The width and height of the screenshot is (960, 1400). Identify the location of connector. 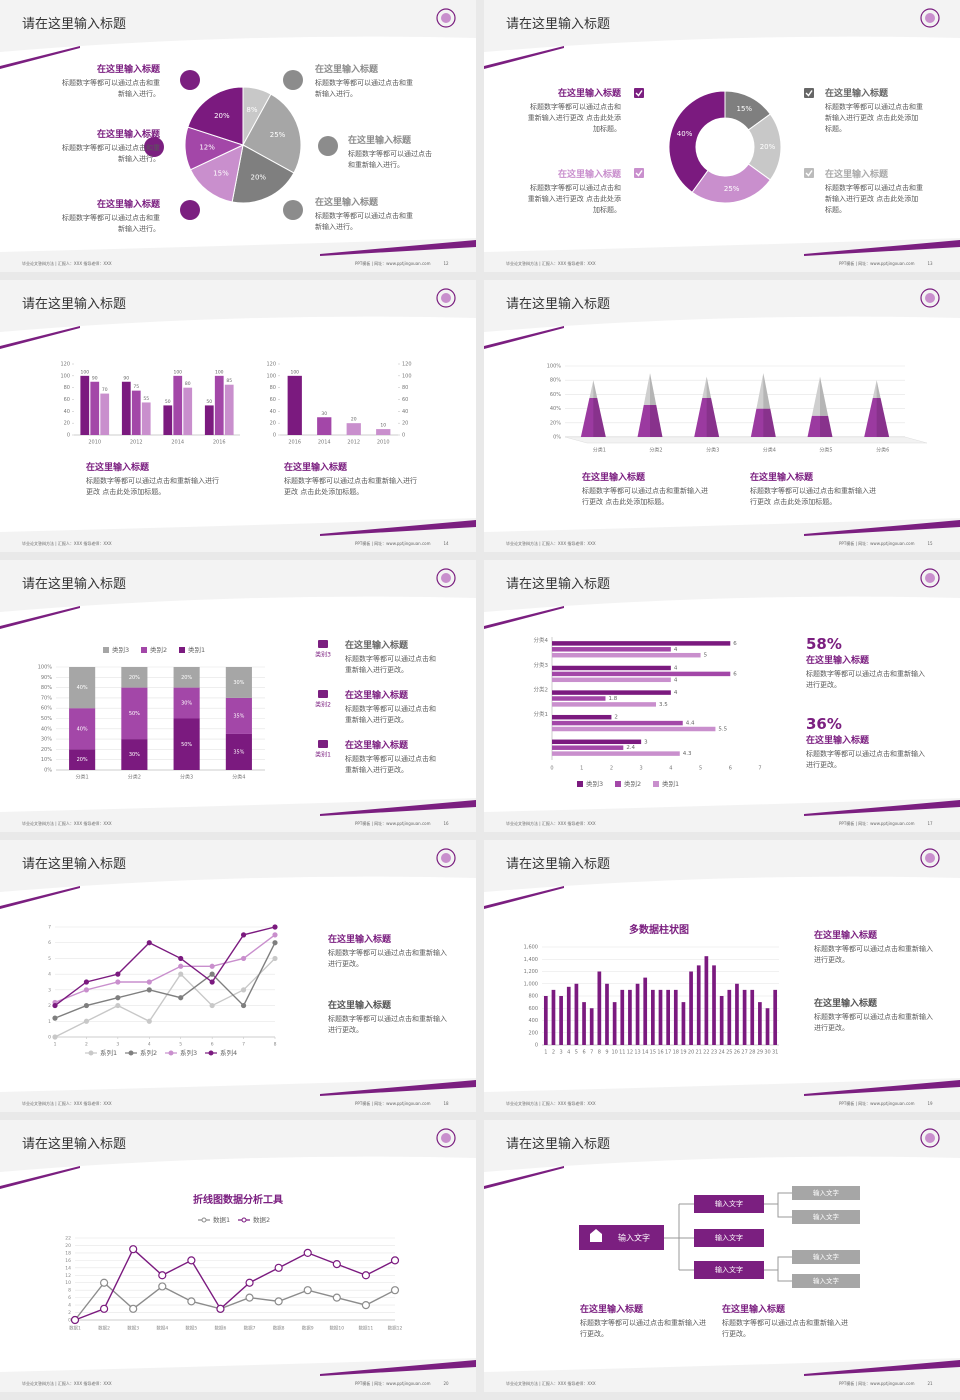
(778, 1275).